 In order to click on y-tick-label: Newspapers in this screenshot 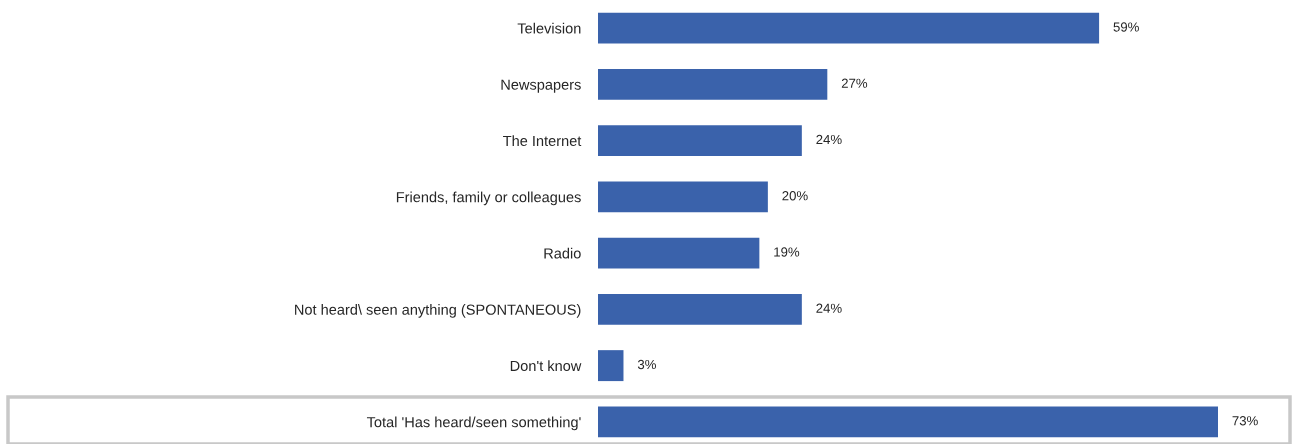, I will do `click(541, 86)`.